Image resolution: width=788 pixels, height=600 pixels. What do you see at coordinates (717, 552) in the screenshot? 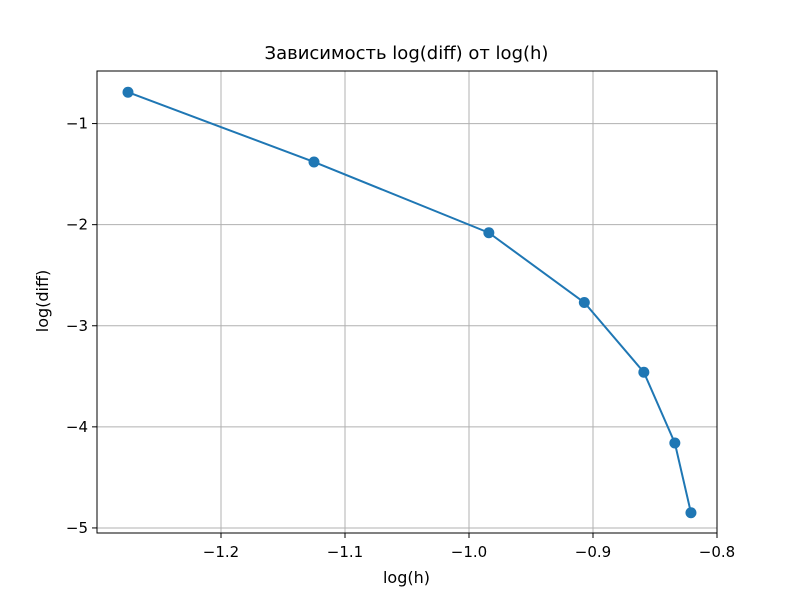
I see `x-tick-label: −0.8` at bounding box center [717, 552].